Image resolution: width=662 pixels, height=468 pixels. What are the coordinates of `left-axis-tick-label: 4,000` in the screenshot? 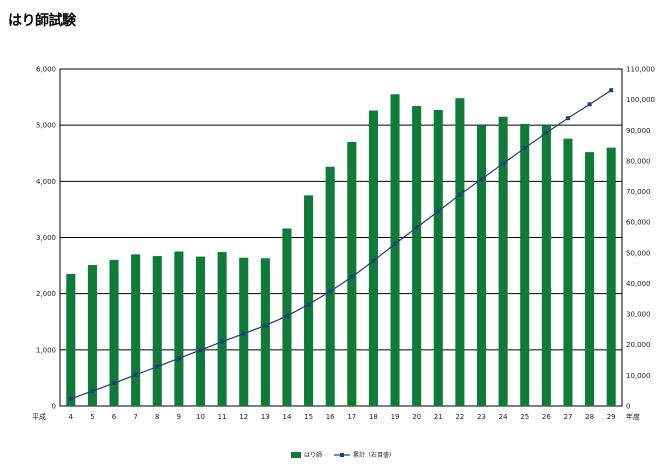 It's located at (46, 182).